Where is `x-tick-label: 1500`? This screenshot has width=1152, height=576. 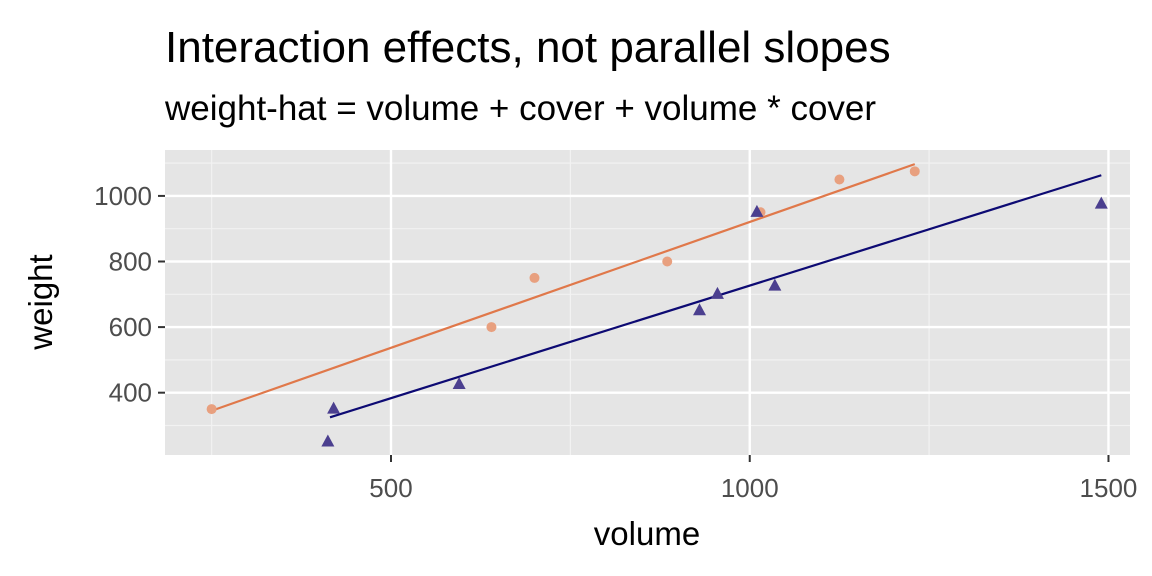 x-tick-label: 1500 is located at coordinates (1109, 488).